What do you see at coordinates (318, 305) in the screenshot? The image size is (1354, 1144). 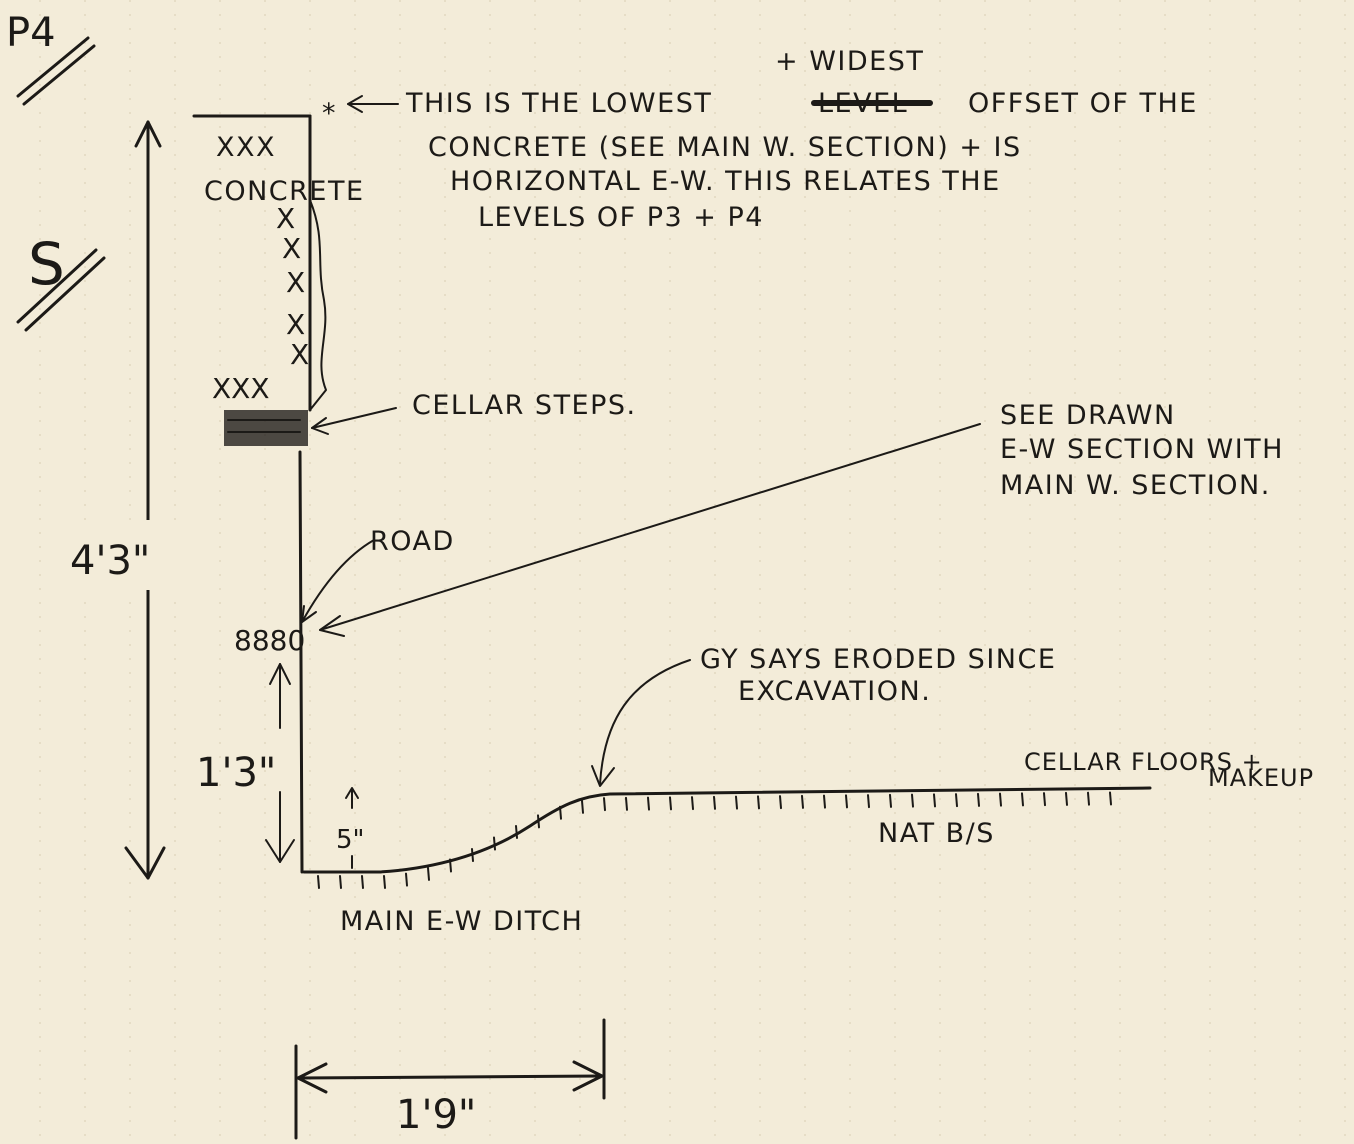 I see `concrete-profile` at bounding box center [318, 305].